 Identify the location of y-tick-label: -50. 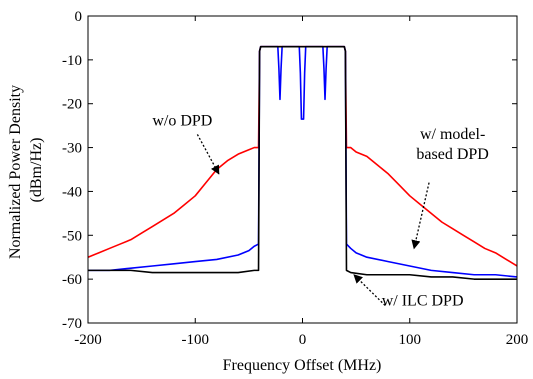
(72, 236).